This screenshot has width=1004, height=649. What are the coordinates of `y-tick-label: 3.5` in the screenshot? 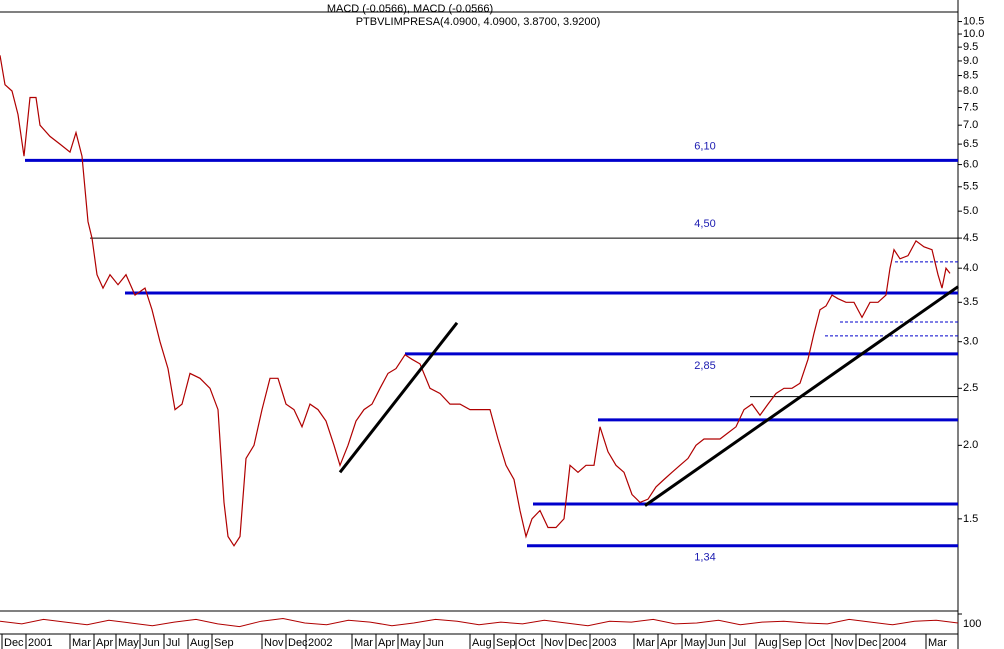 It's located at (970, 302).